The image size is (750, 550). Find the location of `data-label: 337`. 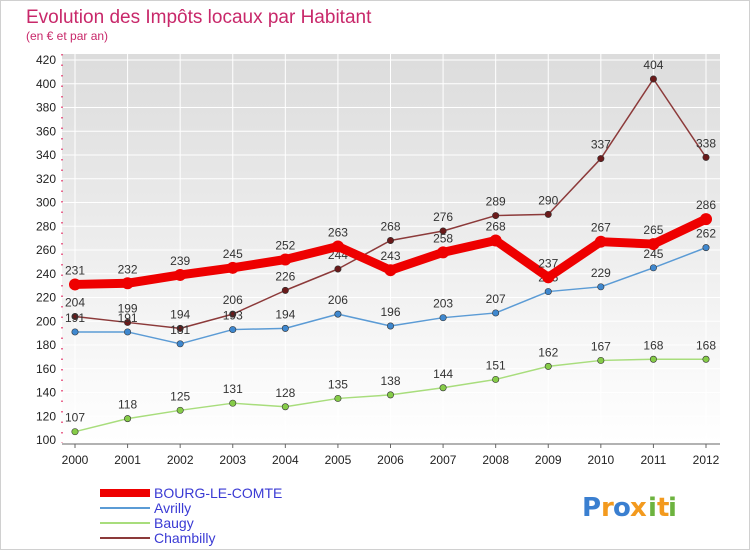

data-label: 337 is located at coordinates (601, 145).